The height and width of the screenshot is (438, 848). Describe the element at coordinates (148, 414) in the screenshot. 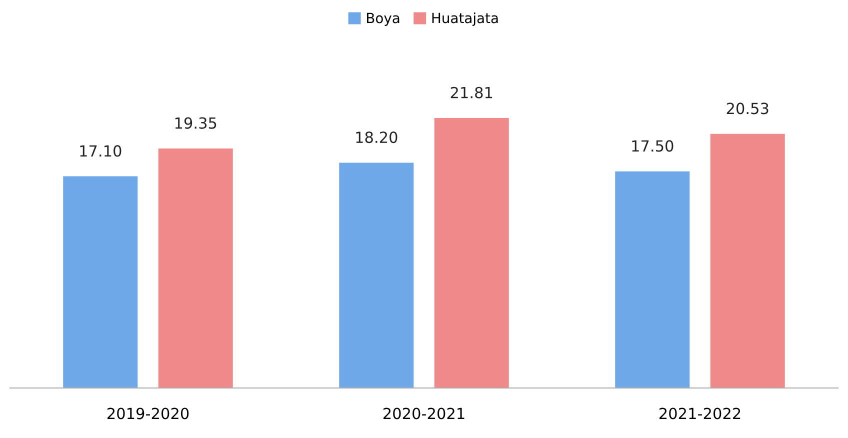

I see `x-tick-label: 2019-2020` at that location.